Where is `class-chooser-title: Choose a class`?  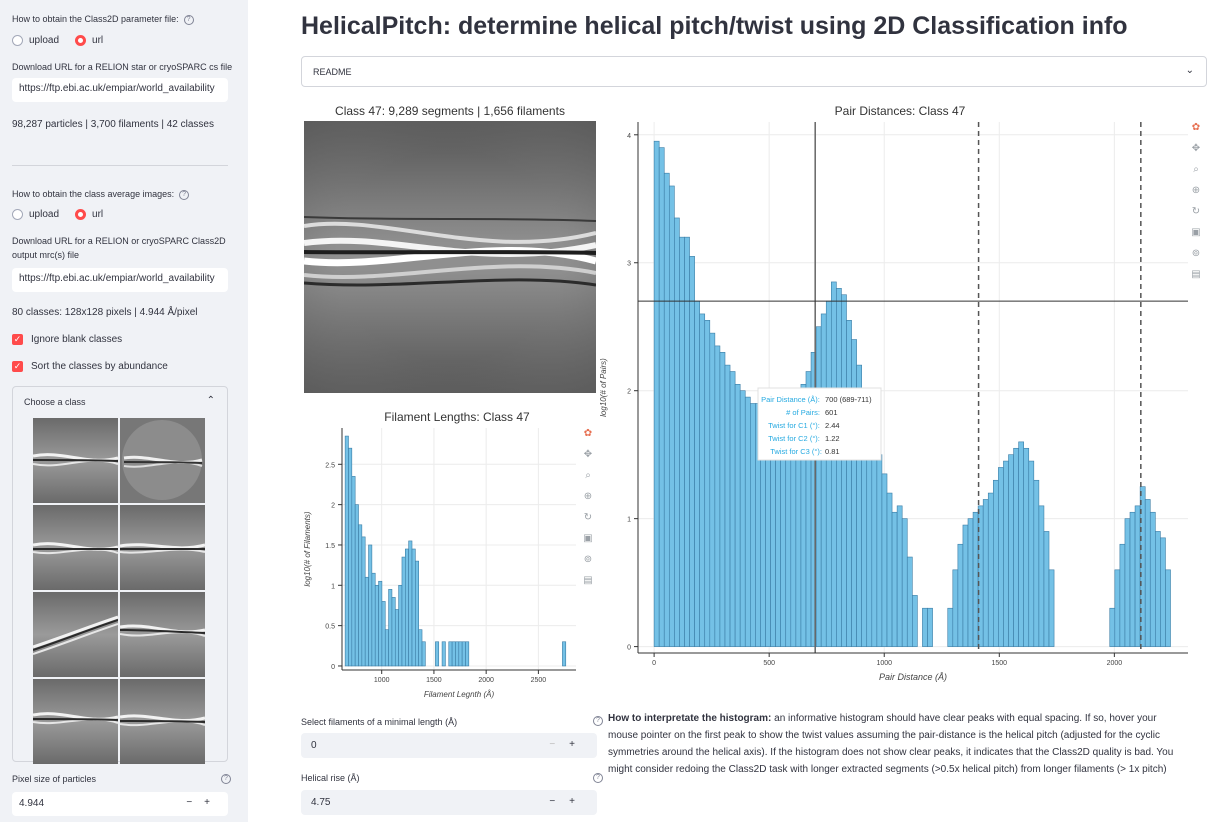 class-chooser-title: Choose a class is located at coordinates (55, 402).